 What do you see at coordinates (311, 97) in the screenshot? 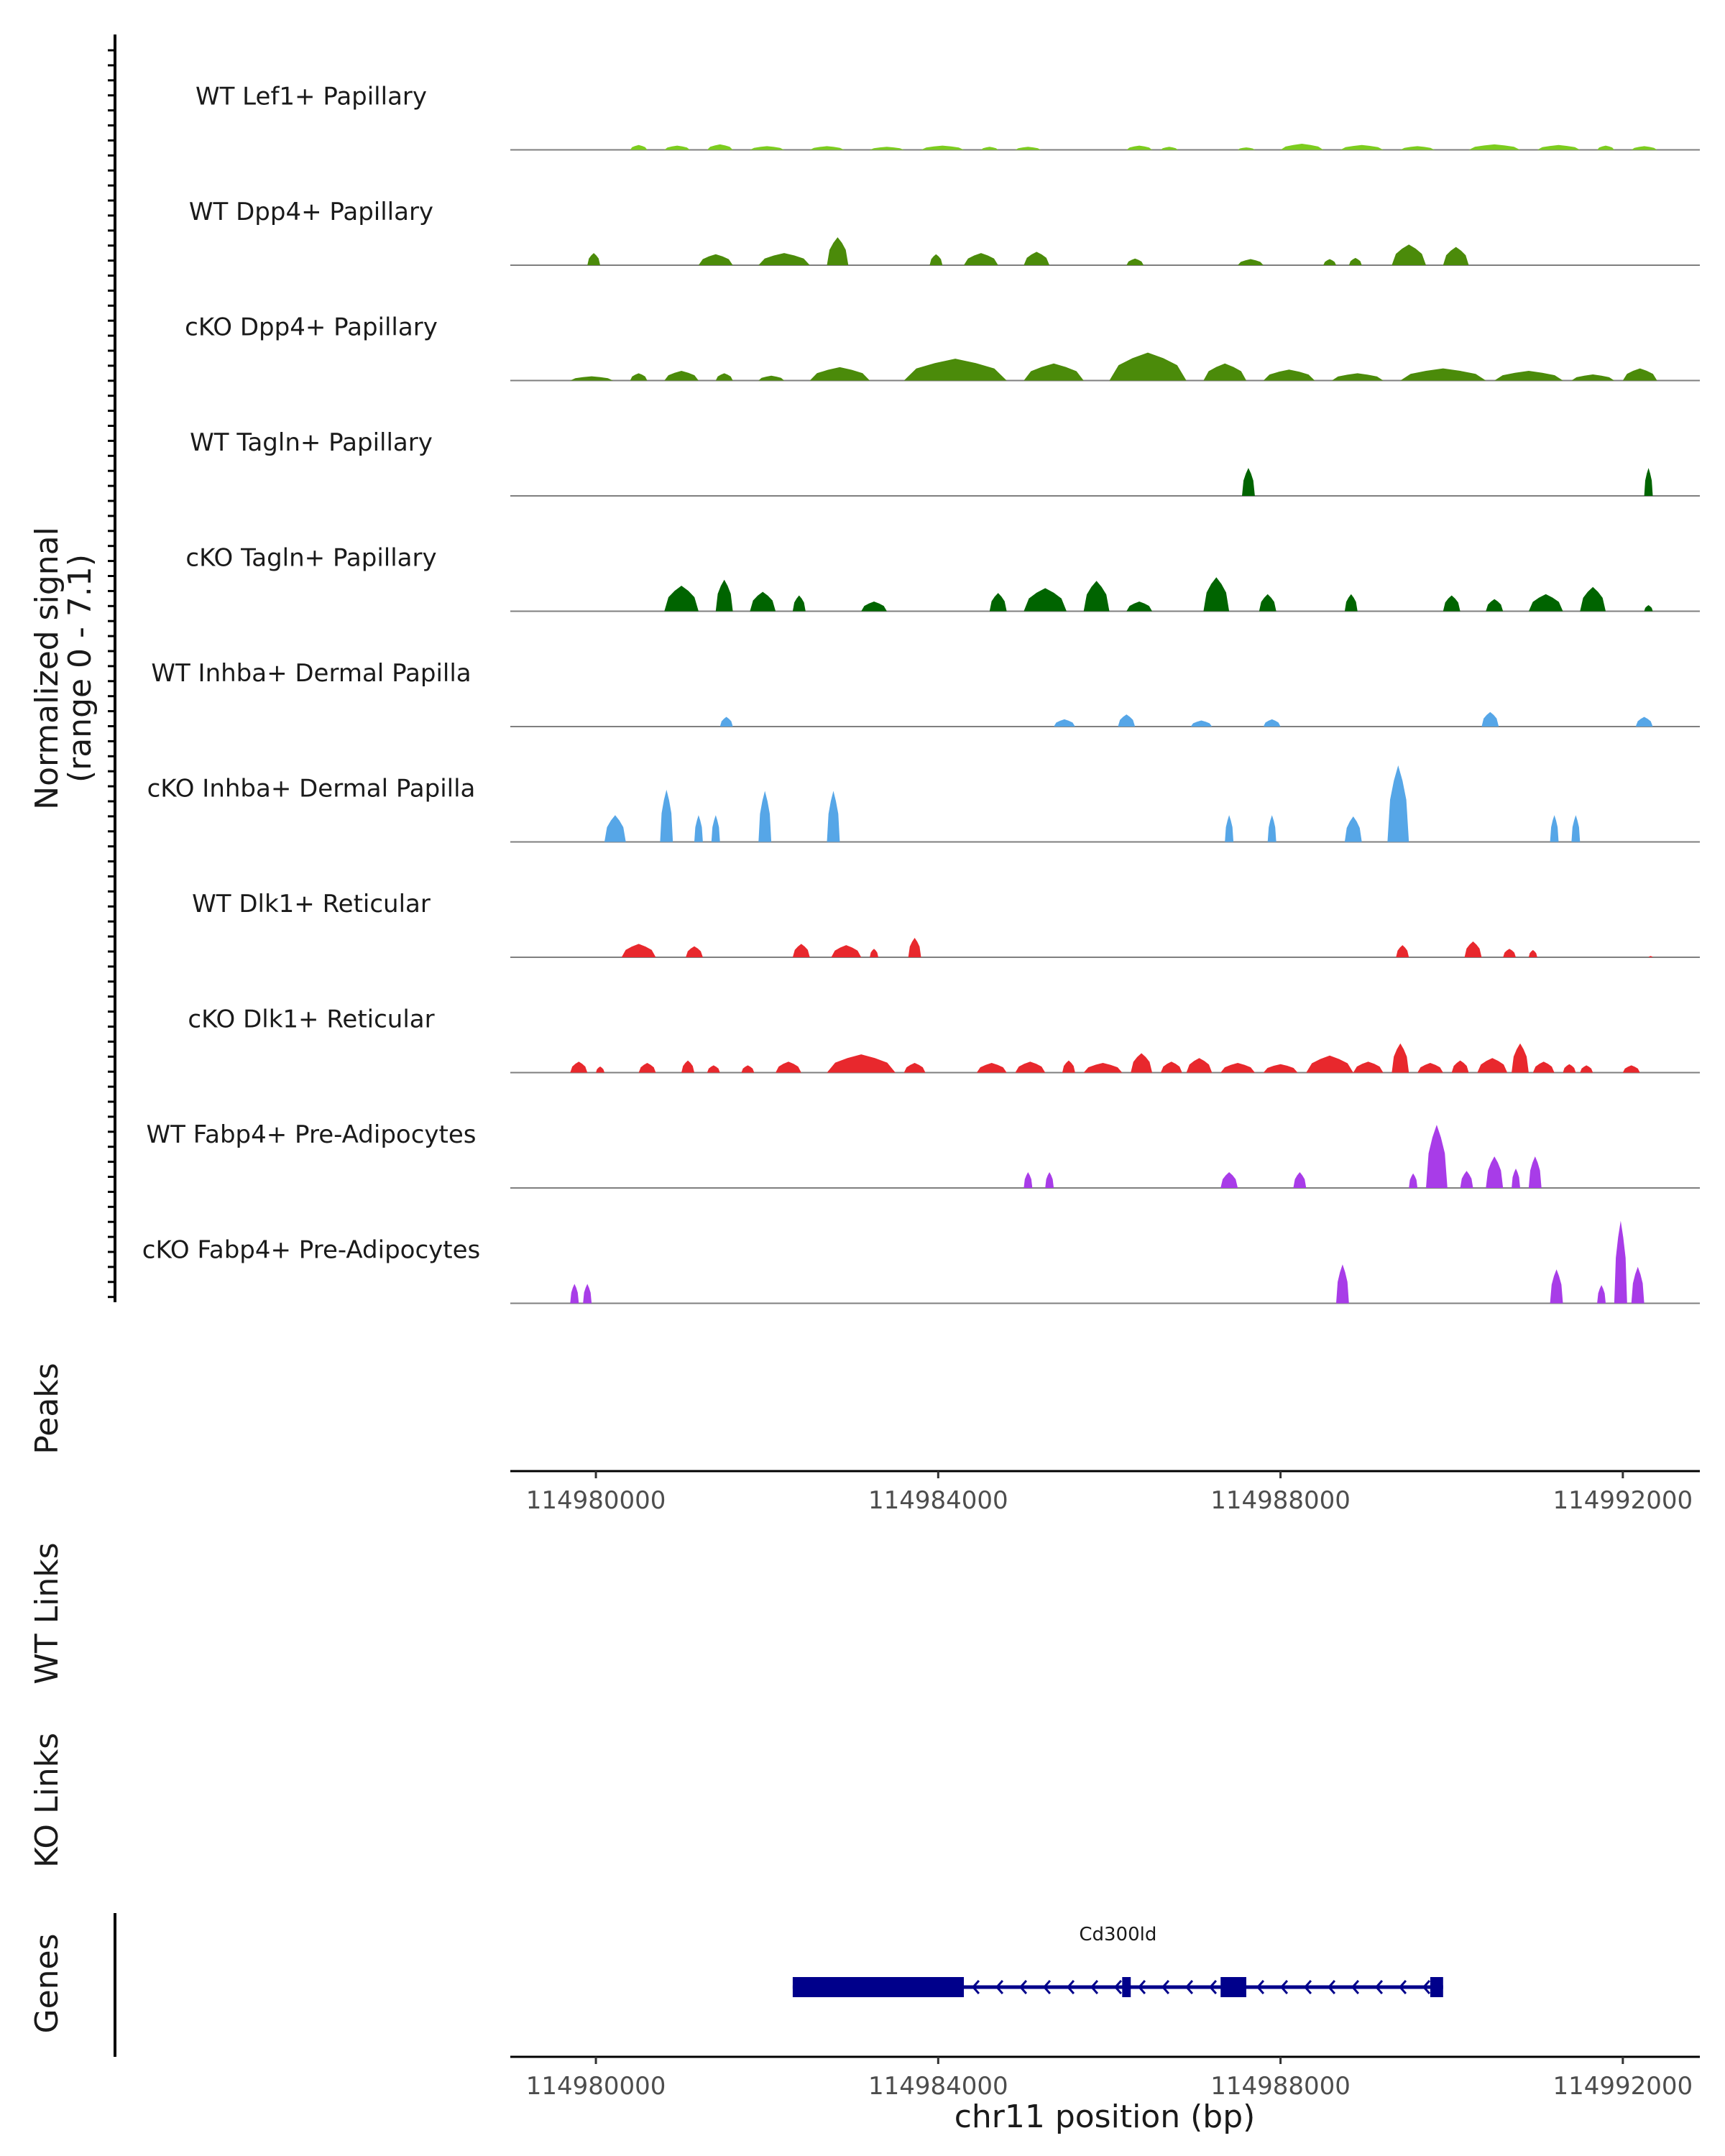
I see `track-label: WT Lef1+ Papillary` at bounding box center [311, 97].